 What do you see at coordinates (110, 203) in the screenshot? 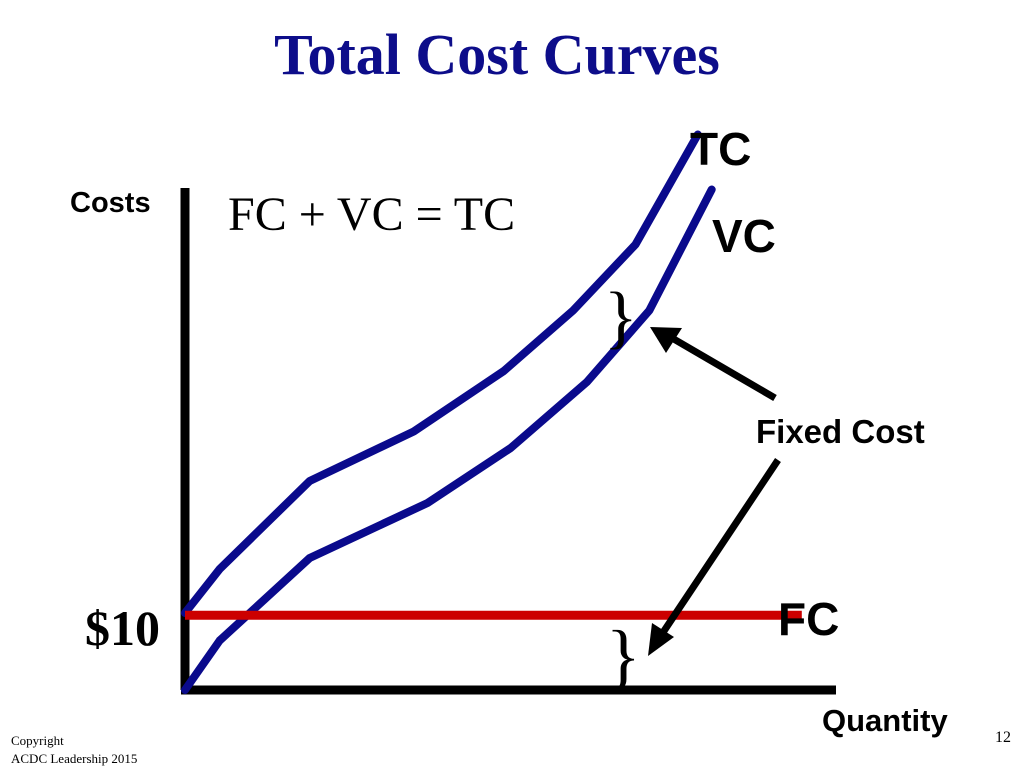
I see `y-axis-label: Costs` at bounding box center [110, 203].